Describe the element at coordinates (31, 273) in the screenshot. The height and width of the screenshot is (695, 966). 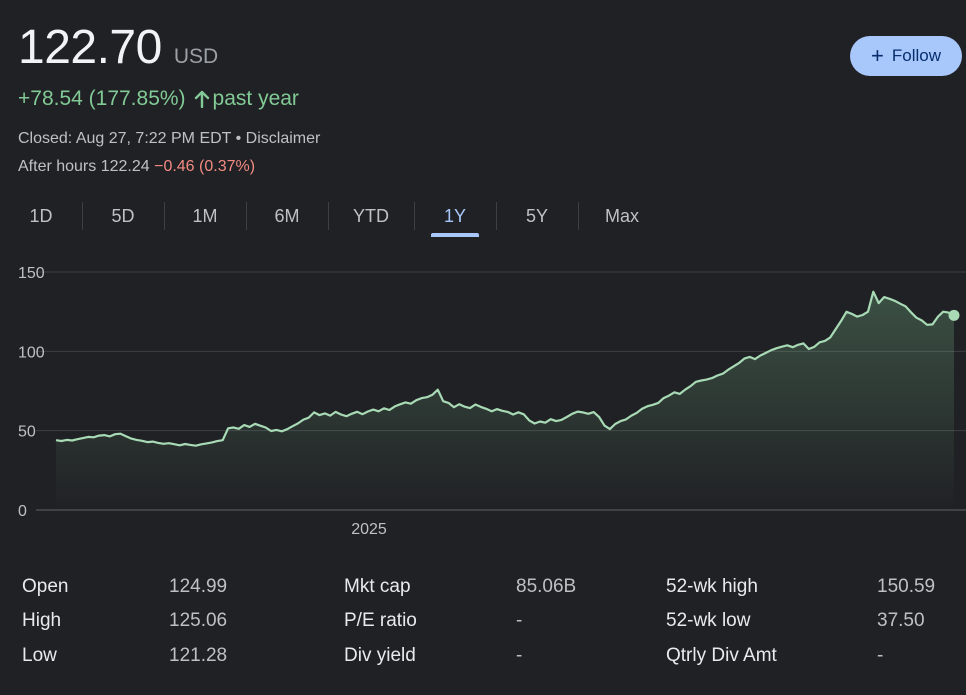
I see `y-tick-label: 150` at that location.